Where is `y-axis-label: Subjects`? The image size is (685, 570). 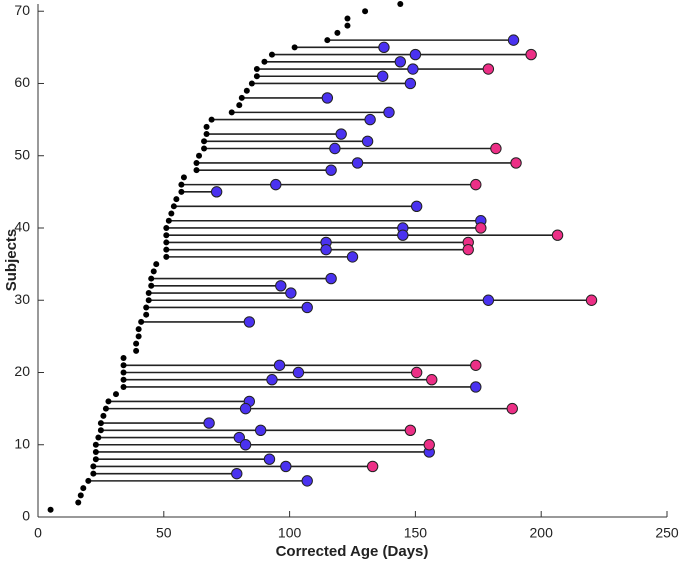 y-axis-label: Subjects is located at coordinates (11, 260).